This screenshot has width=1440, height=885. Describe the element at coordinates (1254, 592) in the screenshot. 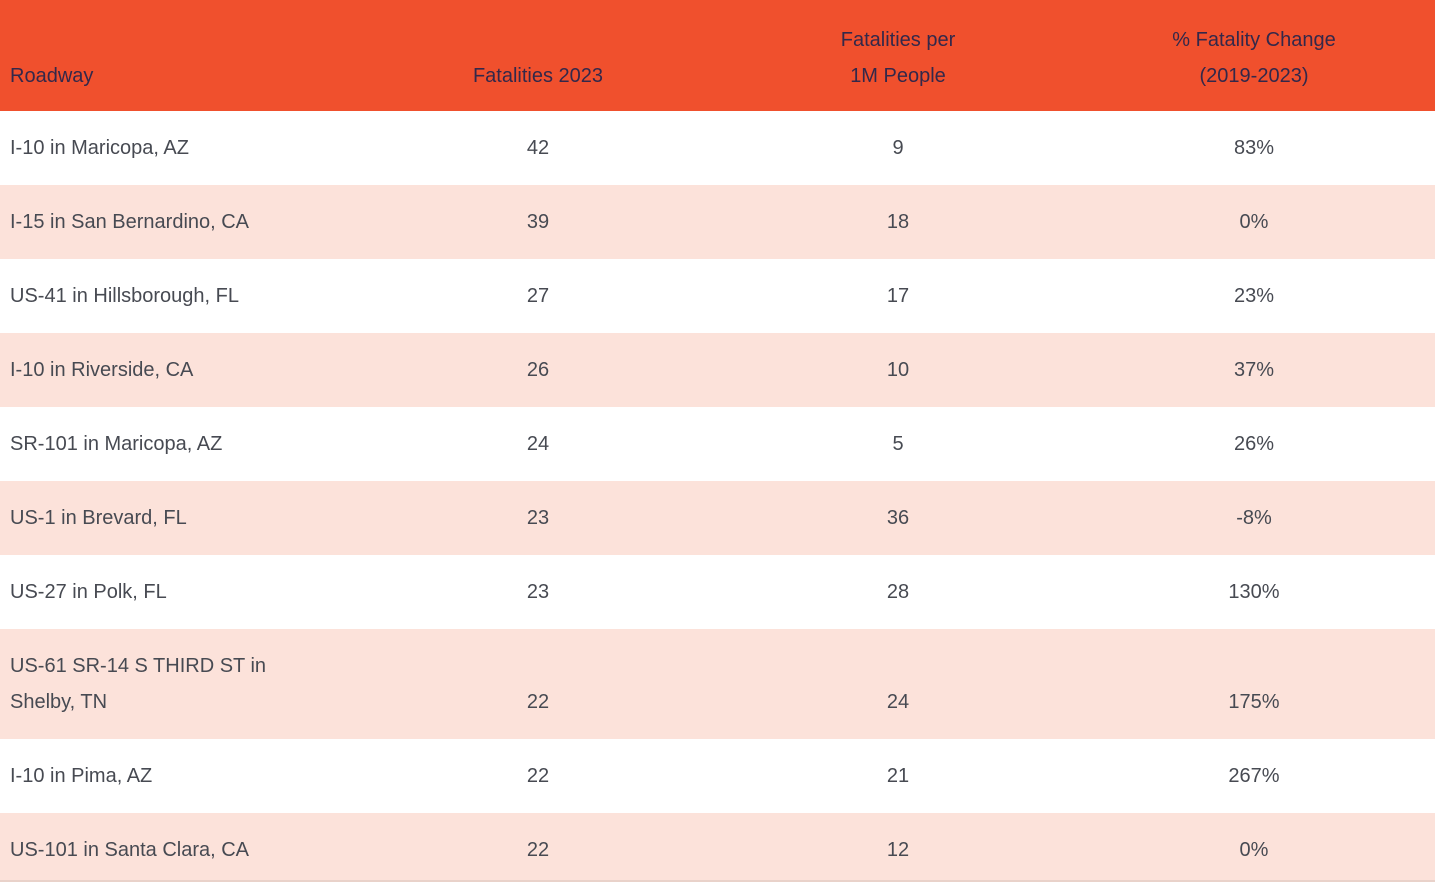

I see `pct-fatality-change-cell: 130%` at that location.